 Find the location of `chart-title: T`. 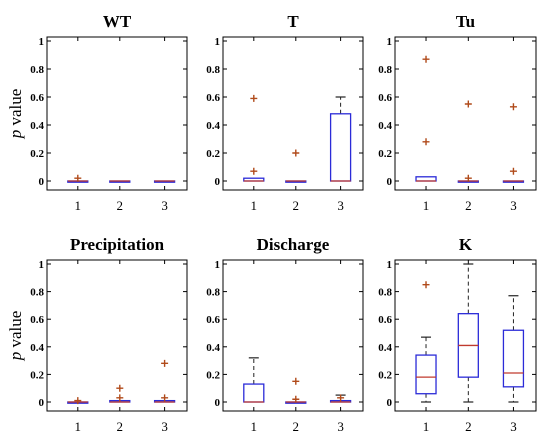

chart-title: T is located at coordinates (293, 21).